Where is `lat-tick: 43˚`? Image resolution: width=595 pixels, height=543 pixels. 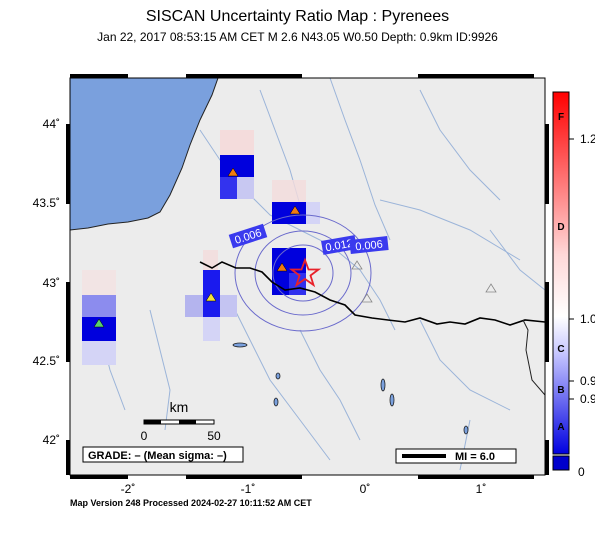
lat-tick: 43˚ is located at coordinates (51, 283).